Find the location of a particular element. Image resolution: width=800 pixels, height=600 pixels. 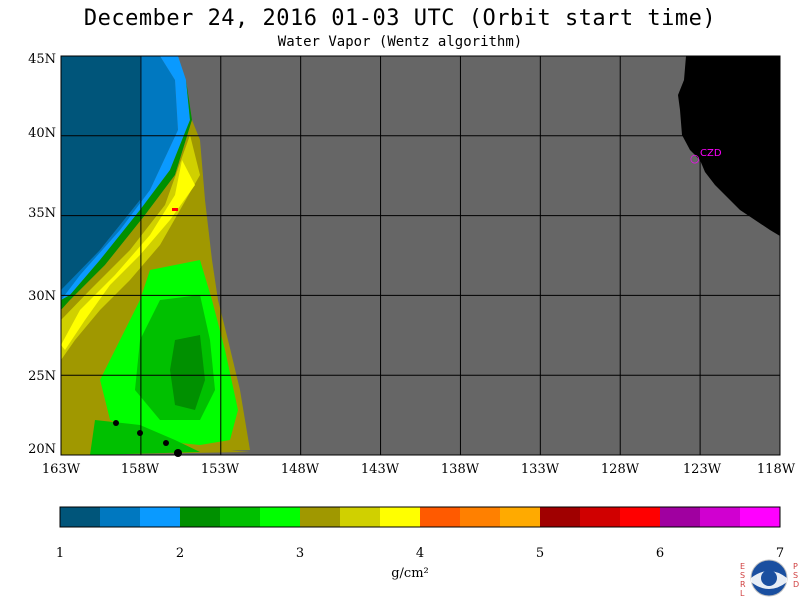

station-marker-icon: ○ is located at coordinates (695, 158).